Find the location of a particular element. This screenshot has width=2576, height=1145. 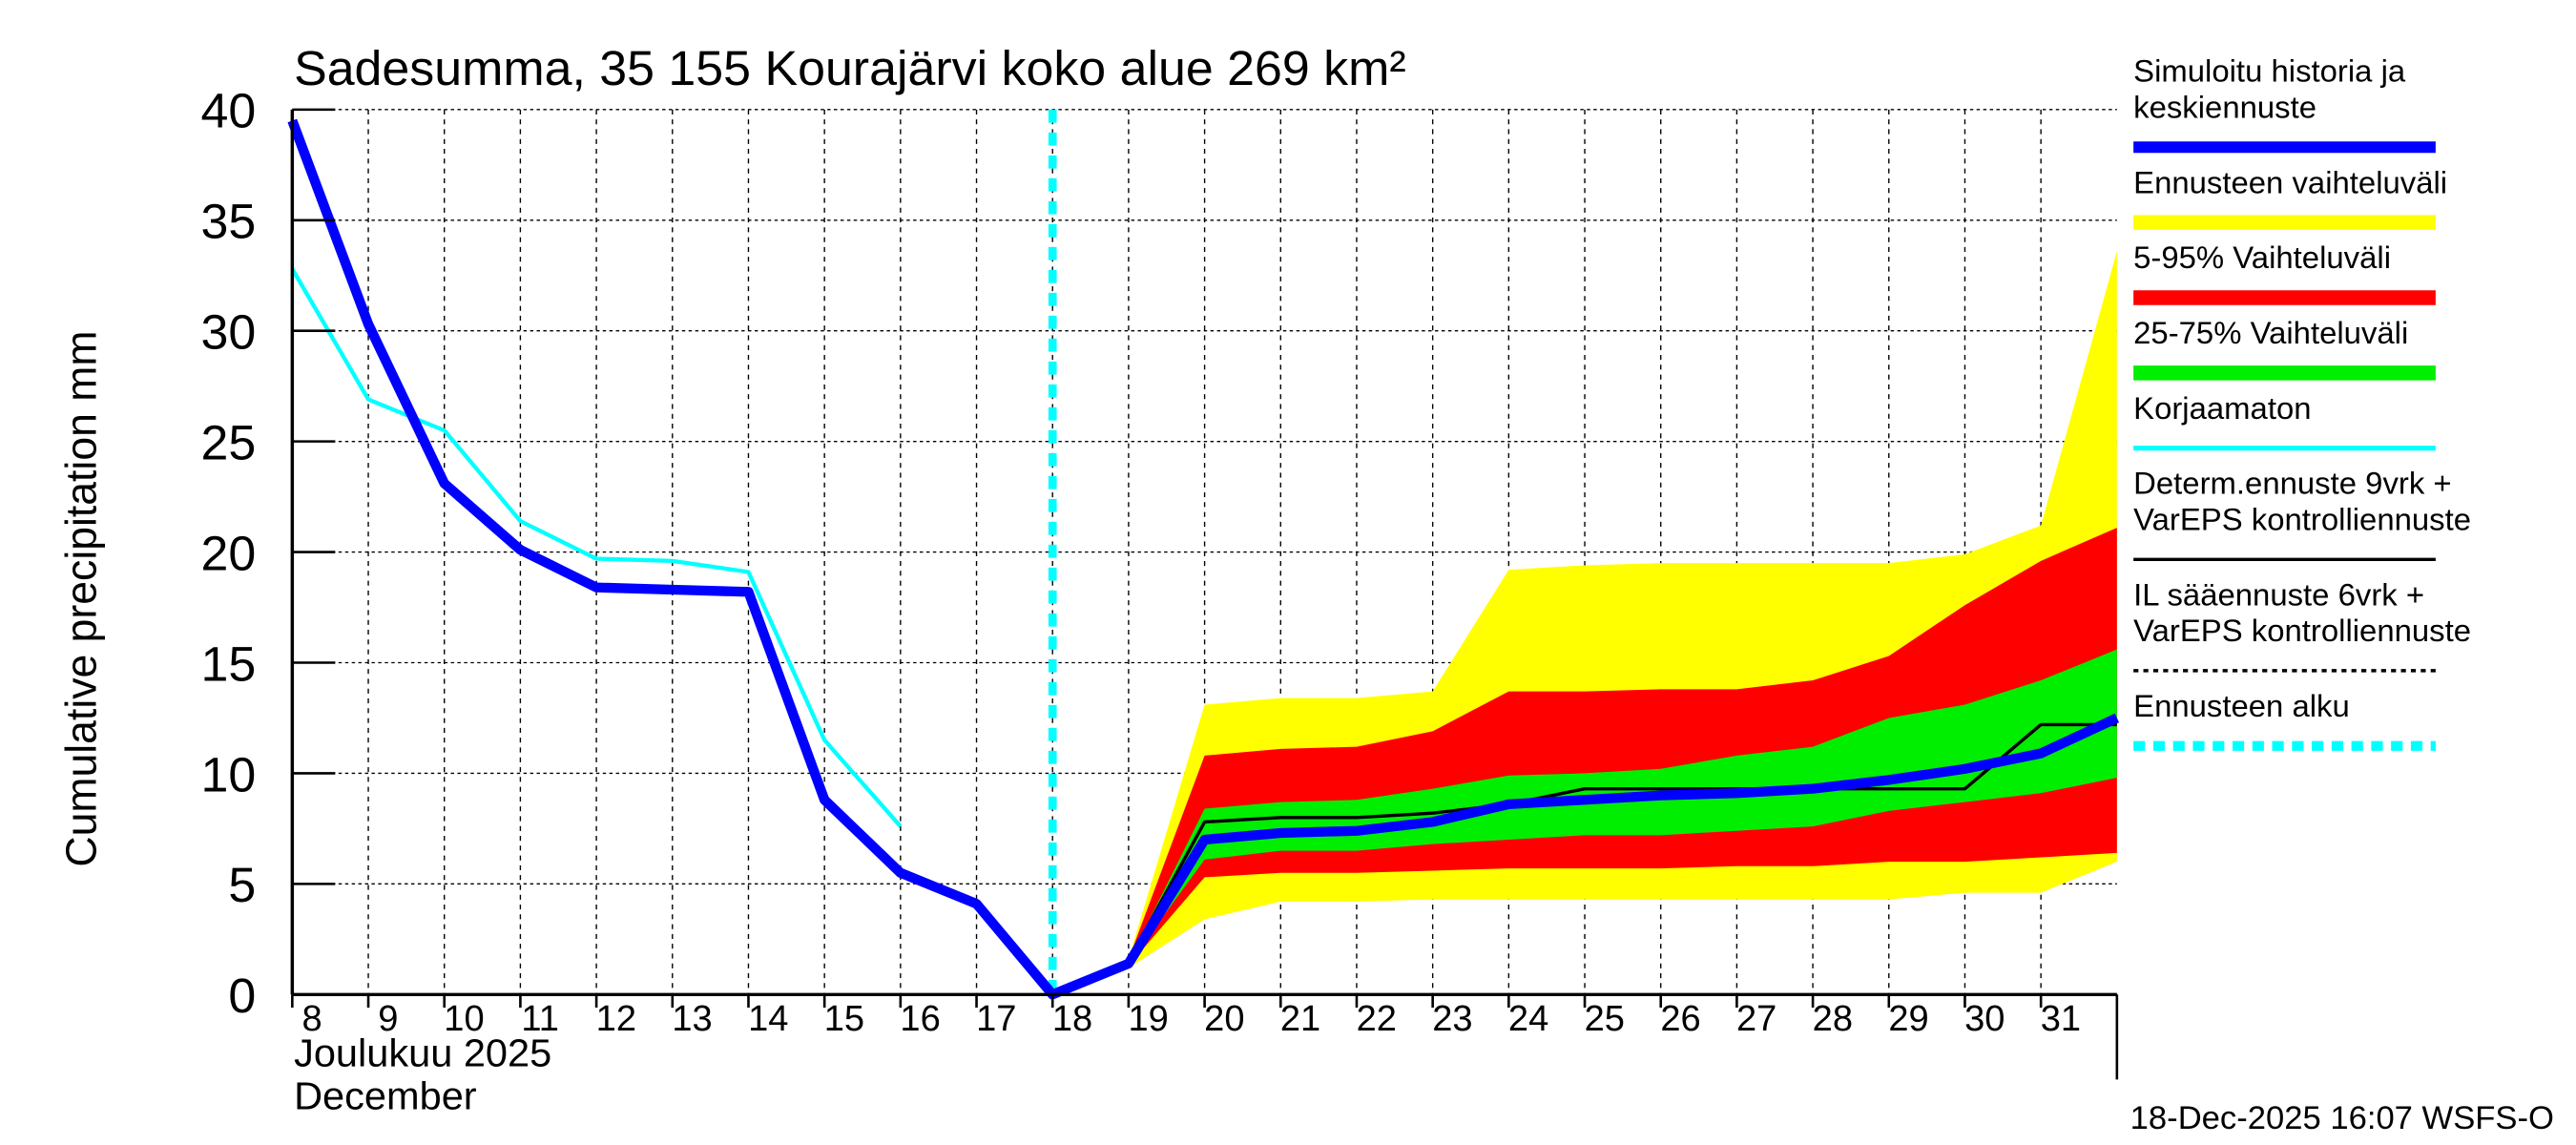

y-tick-label: 0 is located at coordinates (242, 996).